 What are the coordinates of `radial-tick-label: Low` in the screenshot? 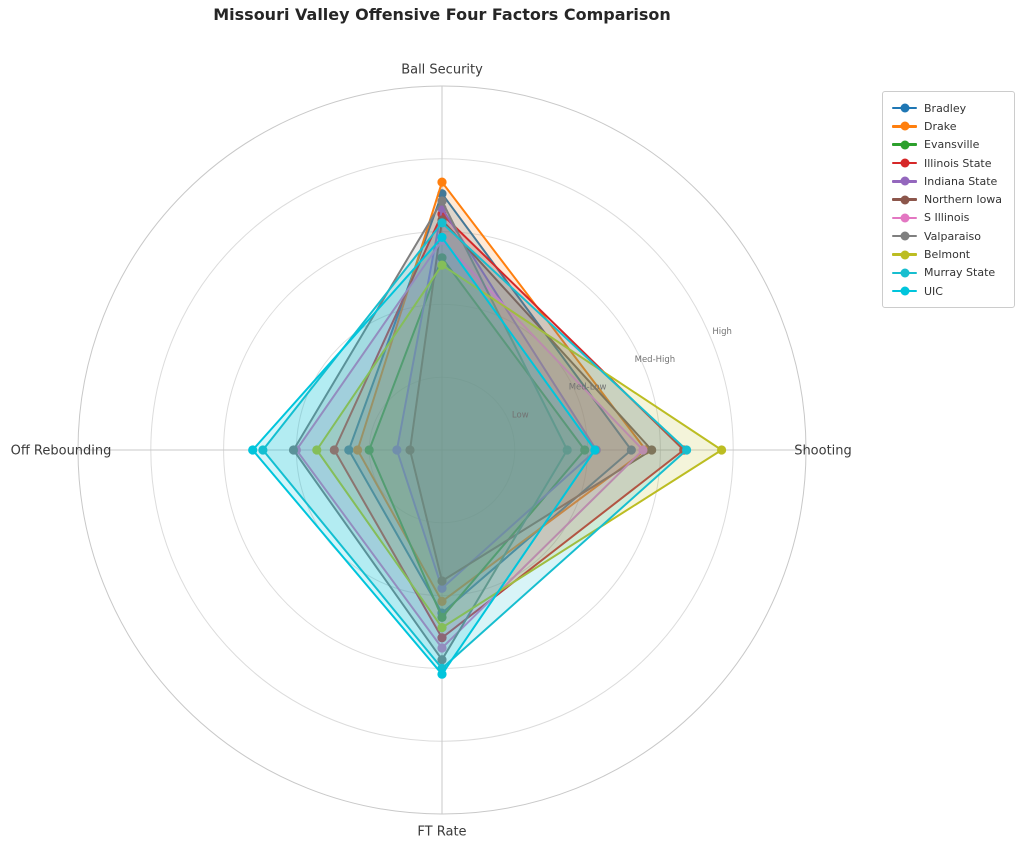 It's located at (520, 416).